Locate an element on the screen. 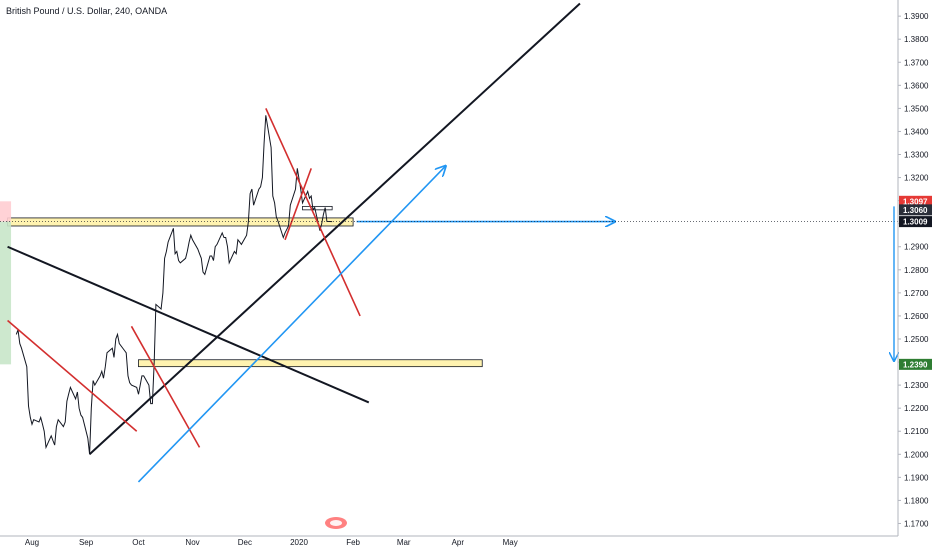 This screenshot has height=550, width=932. price-tag: 1.3097 is located at coordinates (915, 201).